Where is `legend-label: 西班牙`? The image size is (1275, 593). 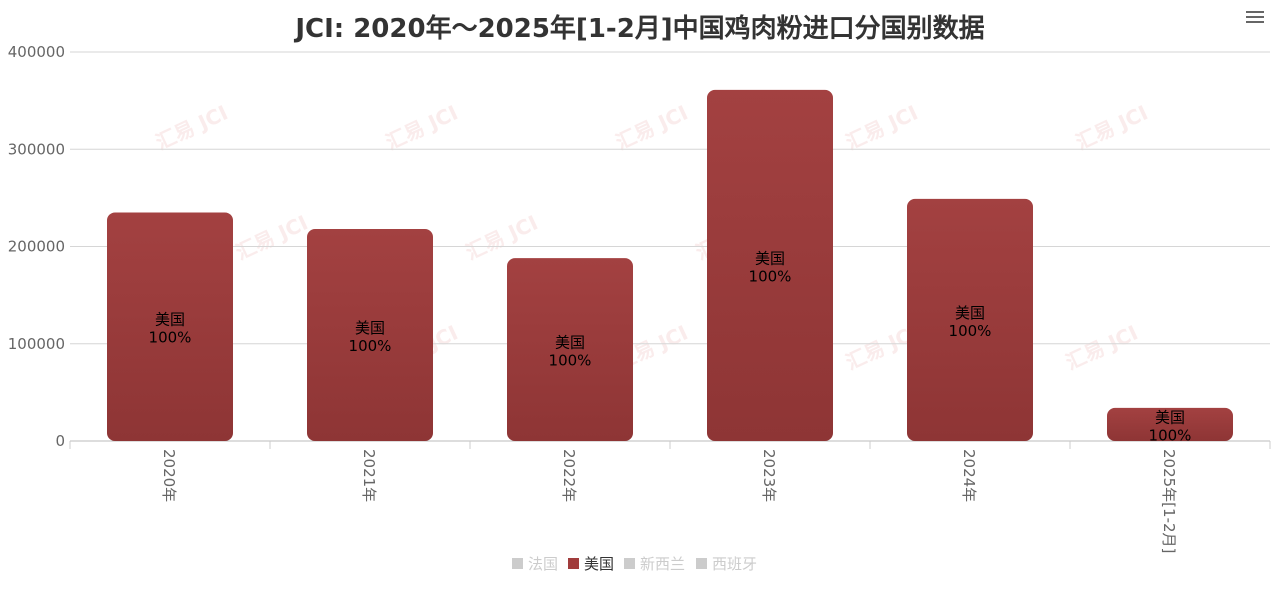 legend-label: 西班牙 is located at coordinates (734, 564).